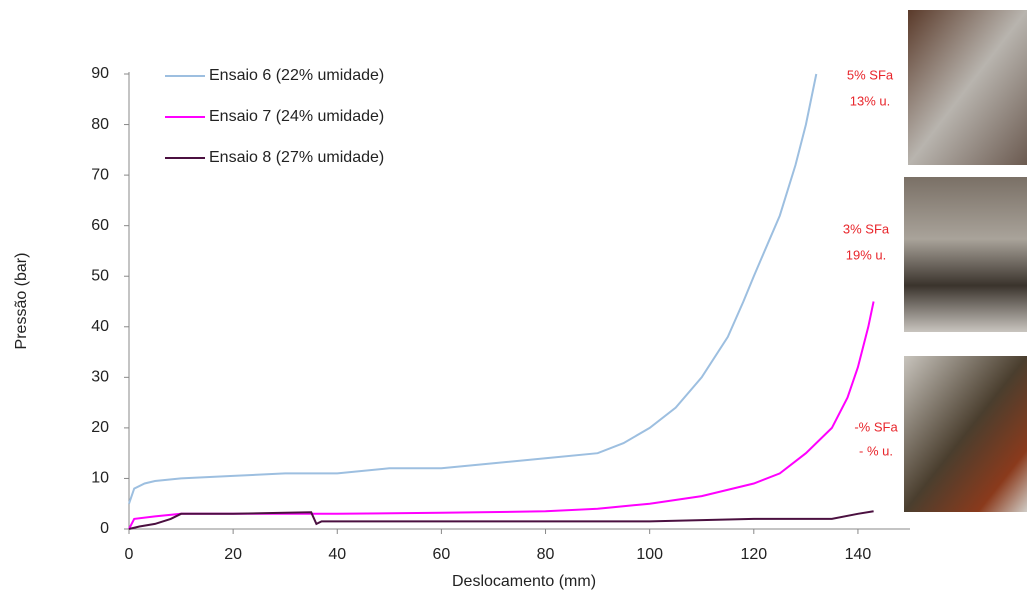 The height and width of the screenshot is (594, 1027). I want to click on x-tick-label: 0, so click(129, 554).